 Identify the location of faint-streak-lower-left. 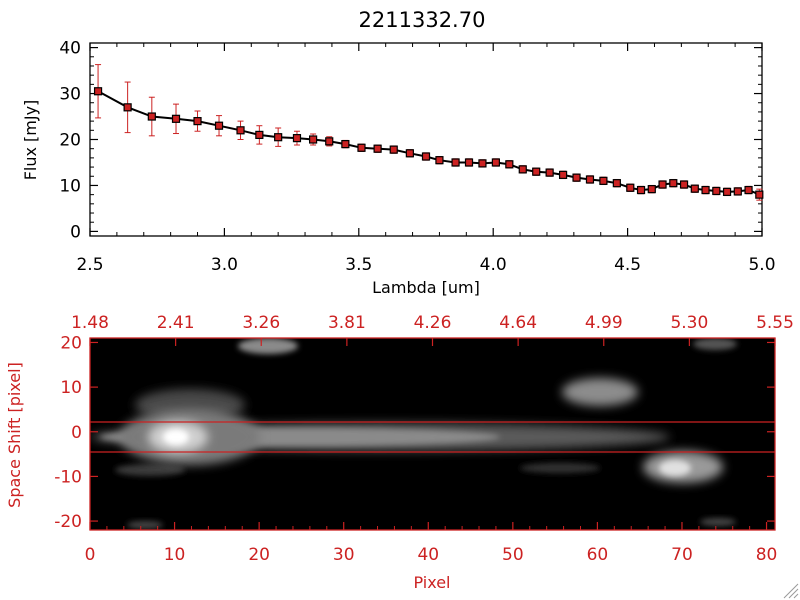
(150, 470).